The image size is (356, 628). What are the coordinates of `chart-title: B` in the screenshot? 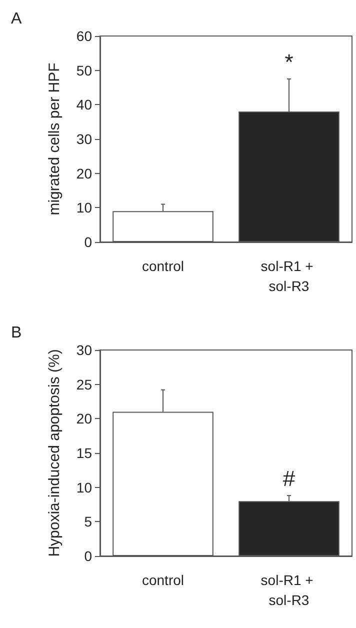 It's located at (16, 333).